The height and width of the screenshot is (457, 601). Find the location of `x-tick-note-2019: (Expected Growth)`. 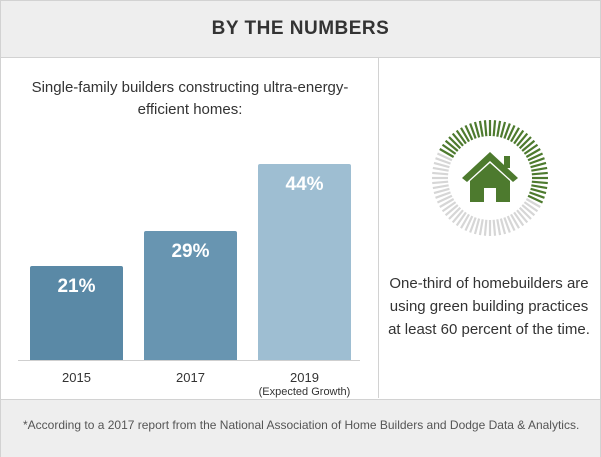

x-tick-note-2019: (Expected Growth) is located at coordinates (304, 392).